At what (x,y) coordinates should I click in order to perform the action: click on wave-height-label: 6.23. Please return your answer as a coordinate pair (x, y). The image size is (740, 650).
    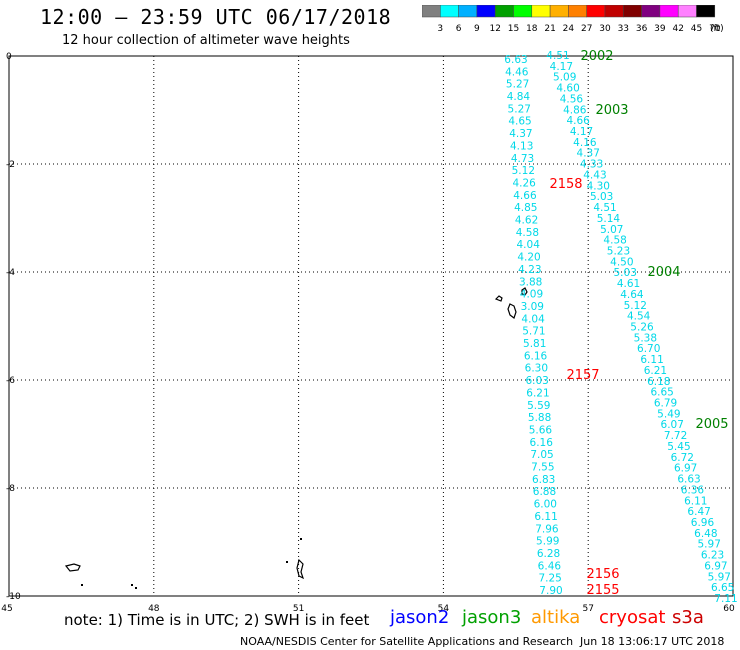
    Looking at the image, I should click on (712, 556).